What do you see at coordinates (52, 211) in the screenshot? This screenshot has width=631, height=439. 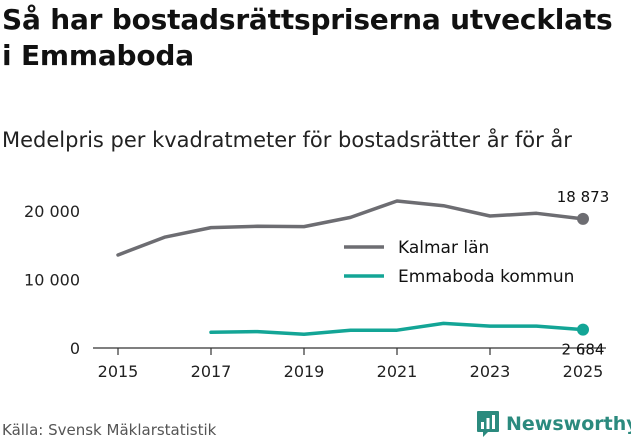 I see `y-tick-label: 20 000` at bounding box center [52, 211].